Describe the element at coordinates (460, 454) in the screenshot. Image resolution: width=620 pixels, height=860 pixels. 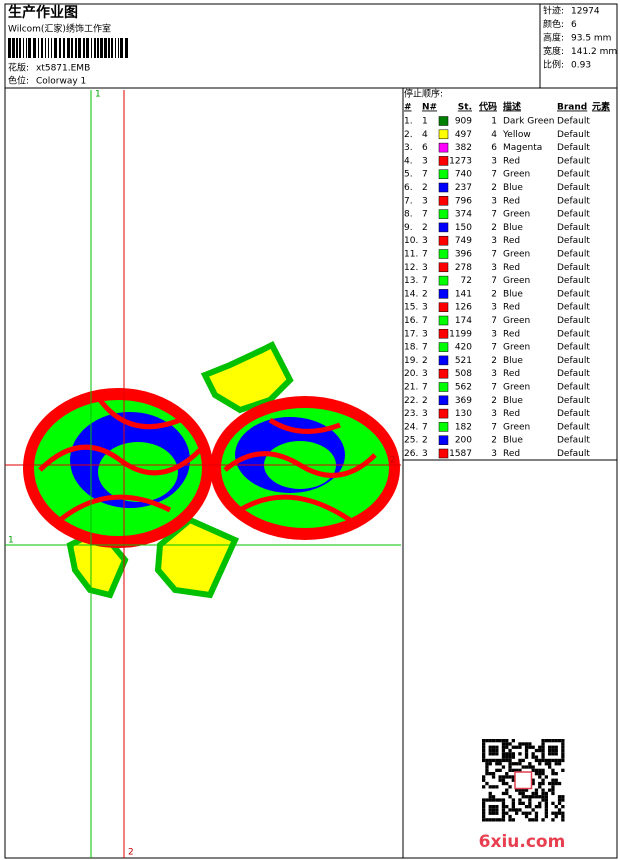
I see `stitches: 1587` at that location.